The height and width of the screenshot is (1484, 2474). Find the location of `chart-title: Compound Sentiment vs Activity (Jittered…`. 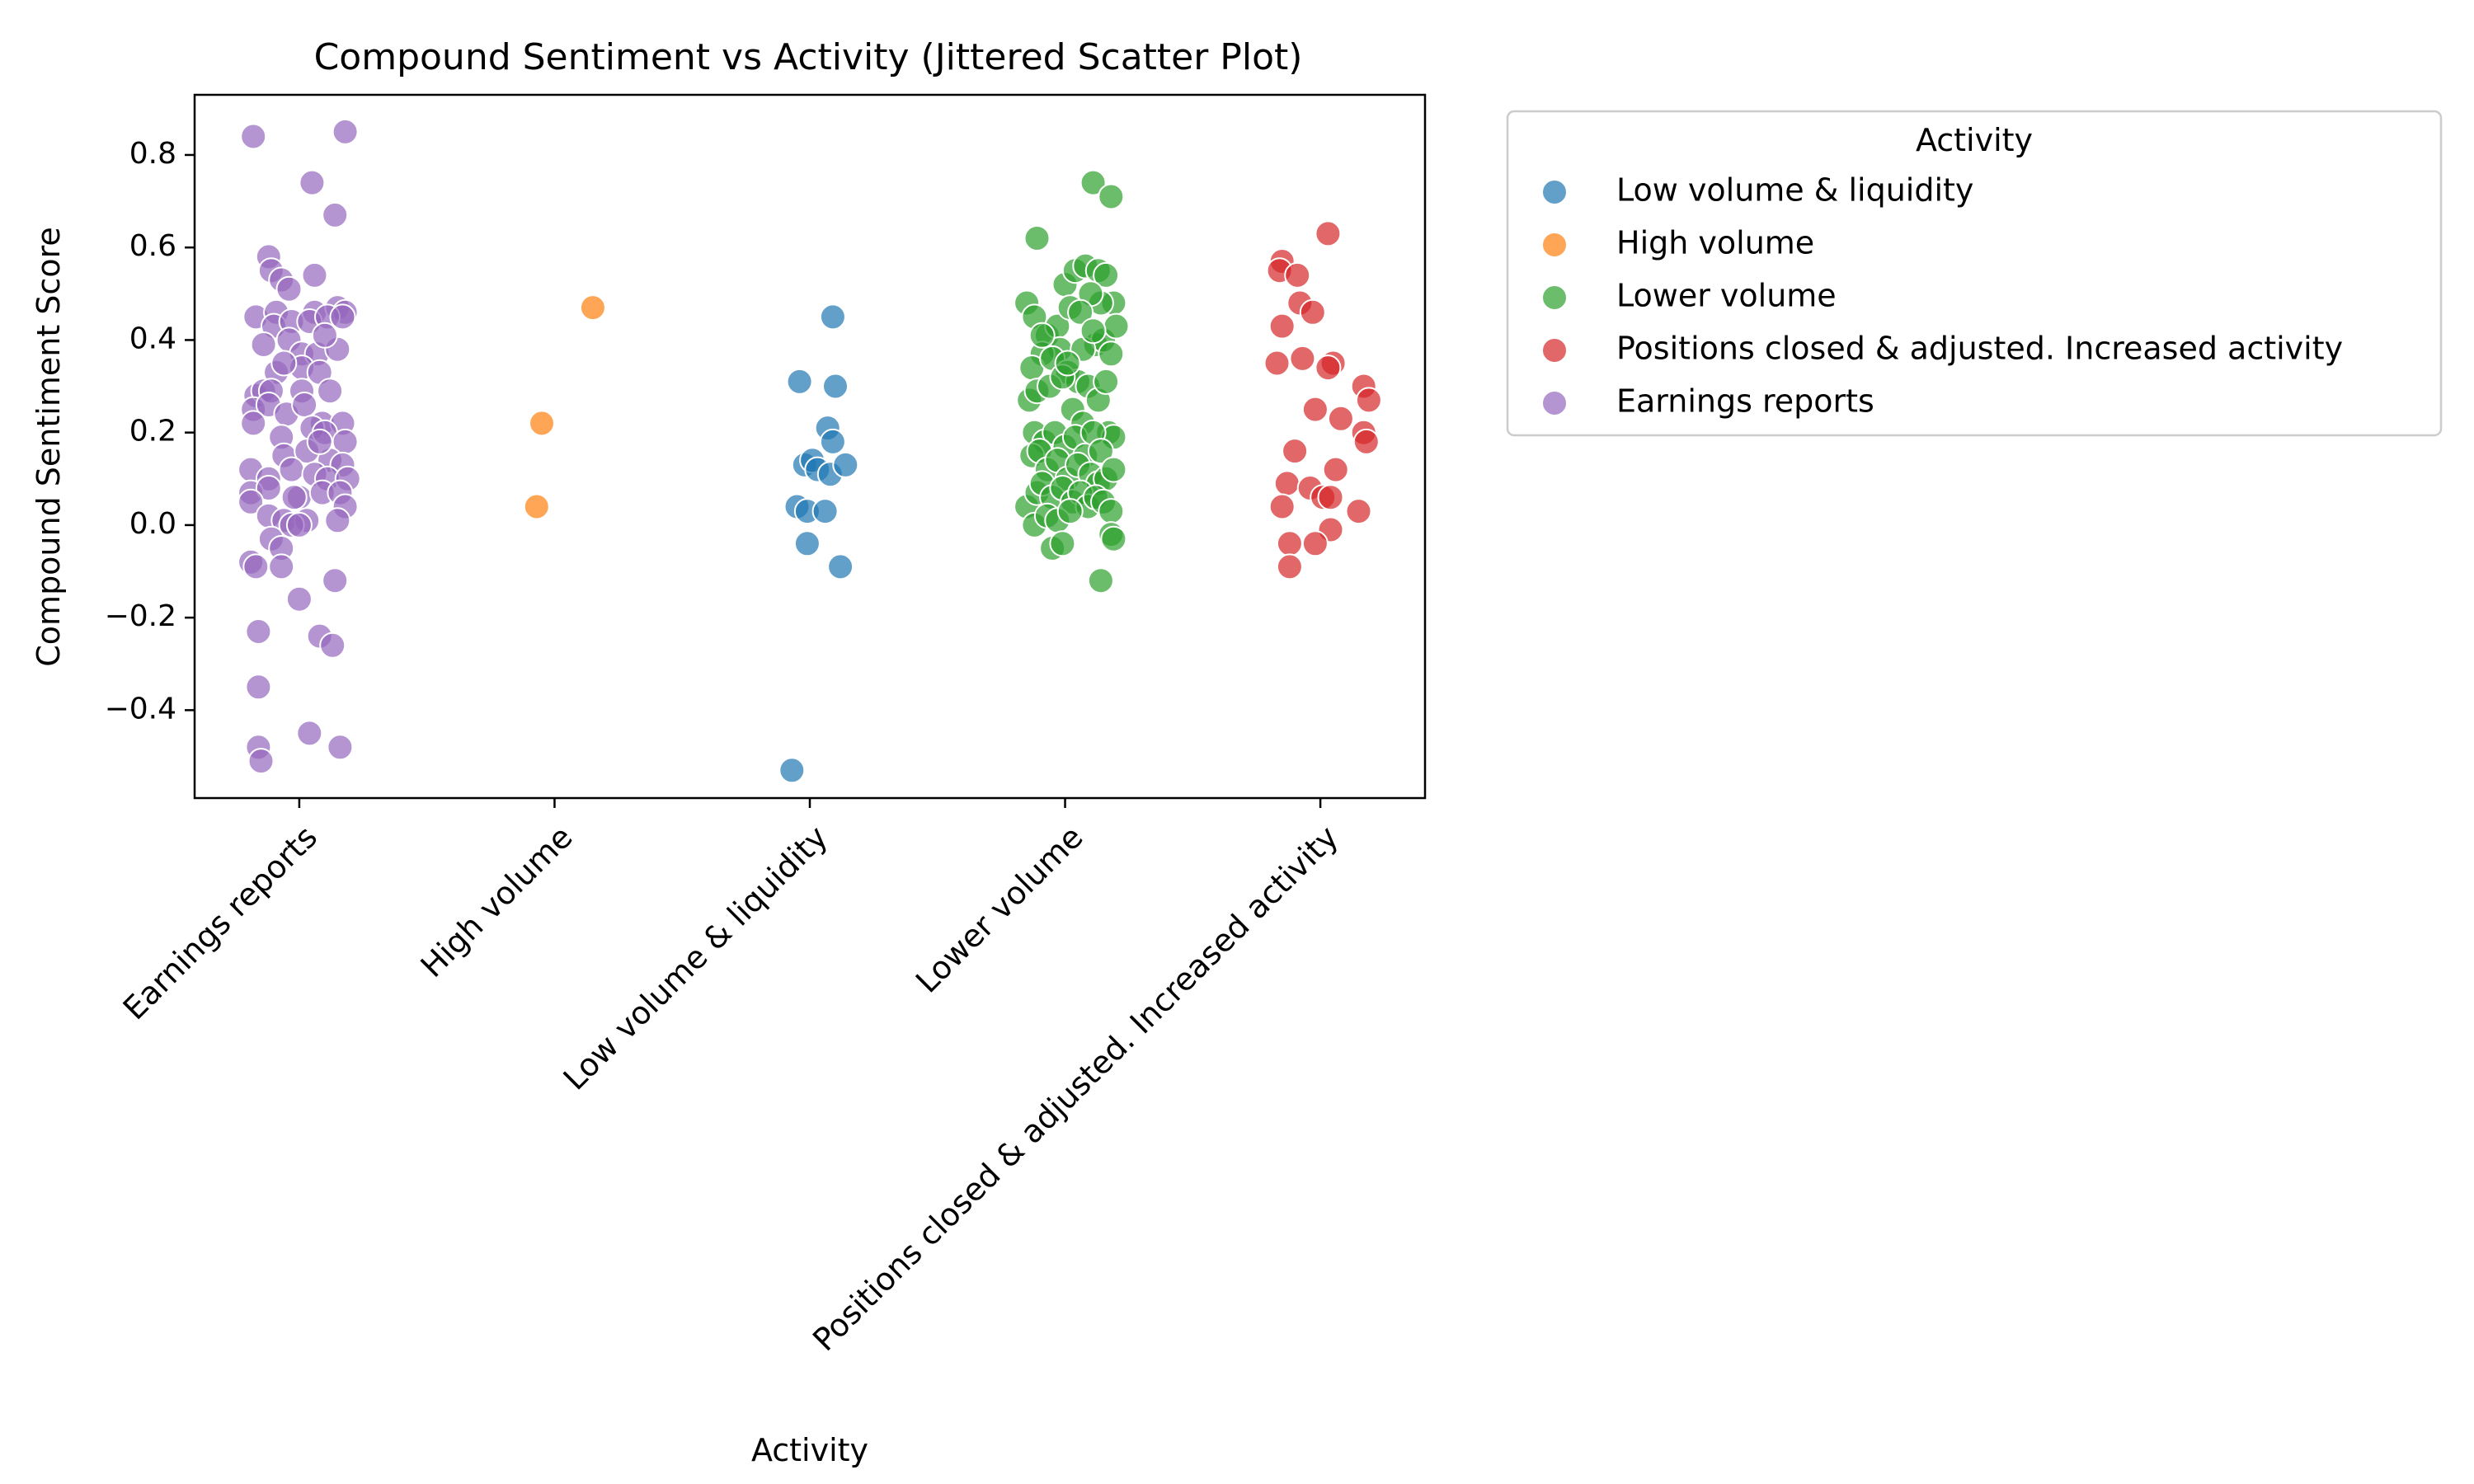

chart-title: Compound Sentiment vs Activity (Jittered… is located at coordinates (808, 57).